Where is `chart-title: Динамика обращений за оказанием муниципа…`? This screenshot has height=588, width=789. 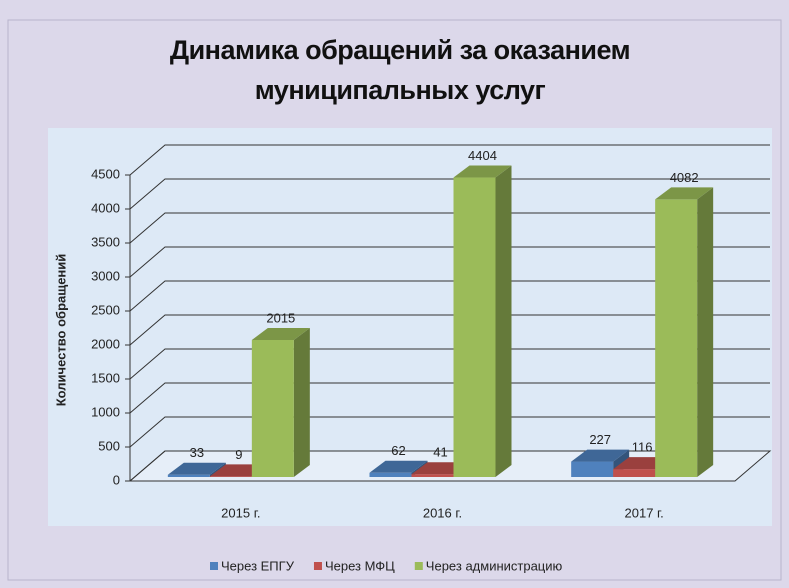 chart-title: Динамика обращений за оказанием муниципа… is located at coordinates (400, 70).